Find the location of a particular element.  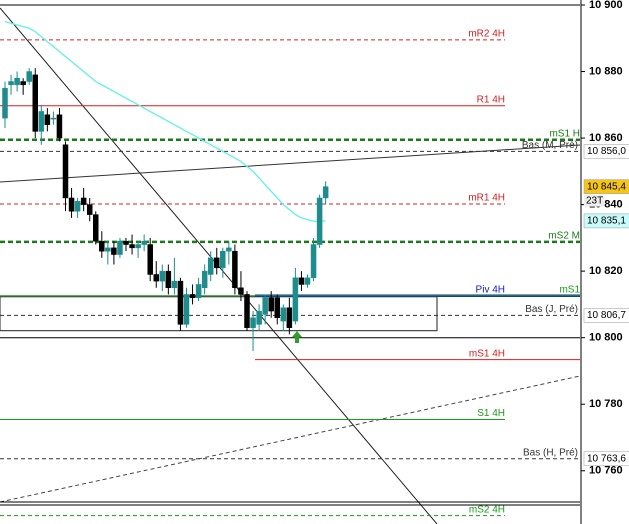

level-label: mS1 H is located at coordinates (564, 133).